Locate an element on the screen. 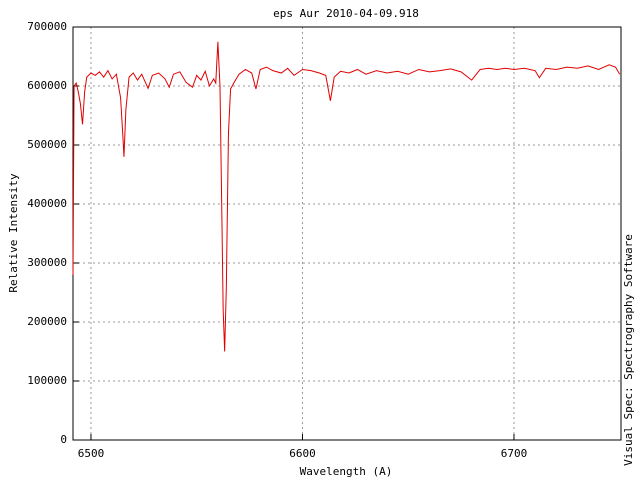 The image size is (640, 480). x-tick-label: 6500 is located at coordinates (91, 453).